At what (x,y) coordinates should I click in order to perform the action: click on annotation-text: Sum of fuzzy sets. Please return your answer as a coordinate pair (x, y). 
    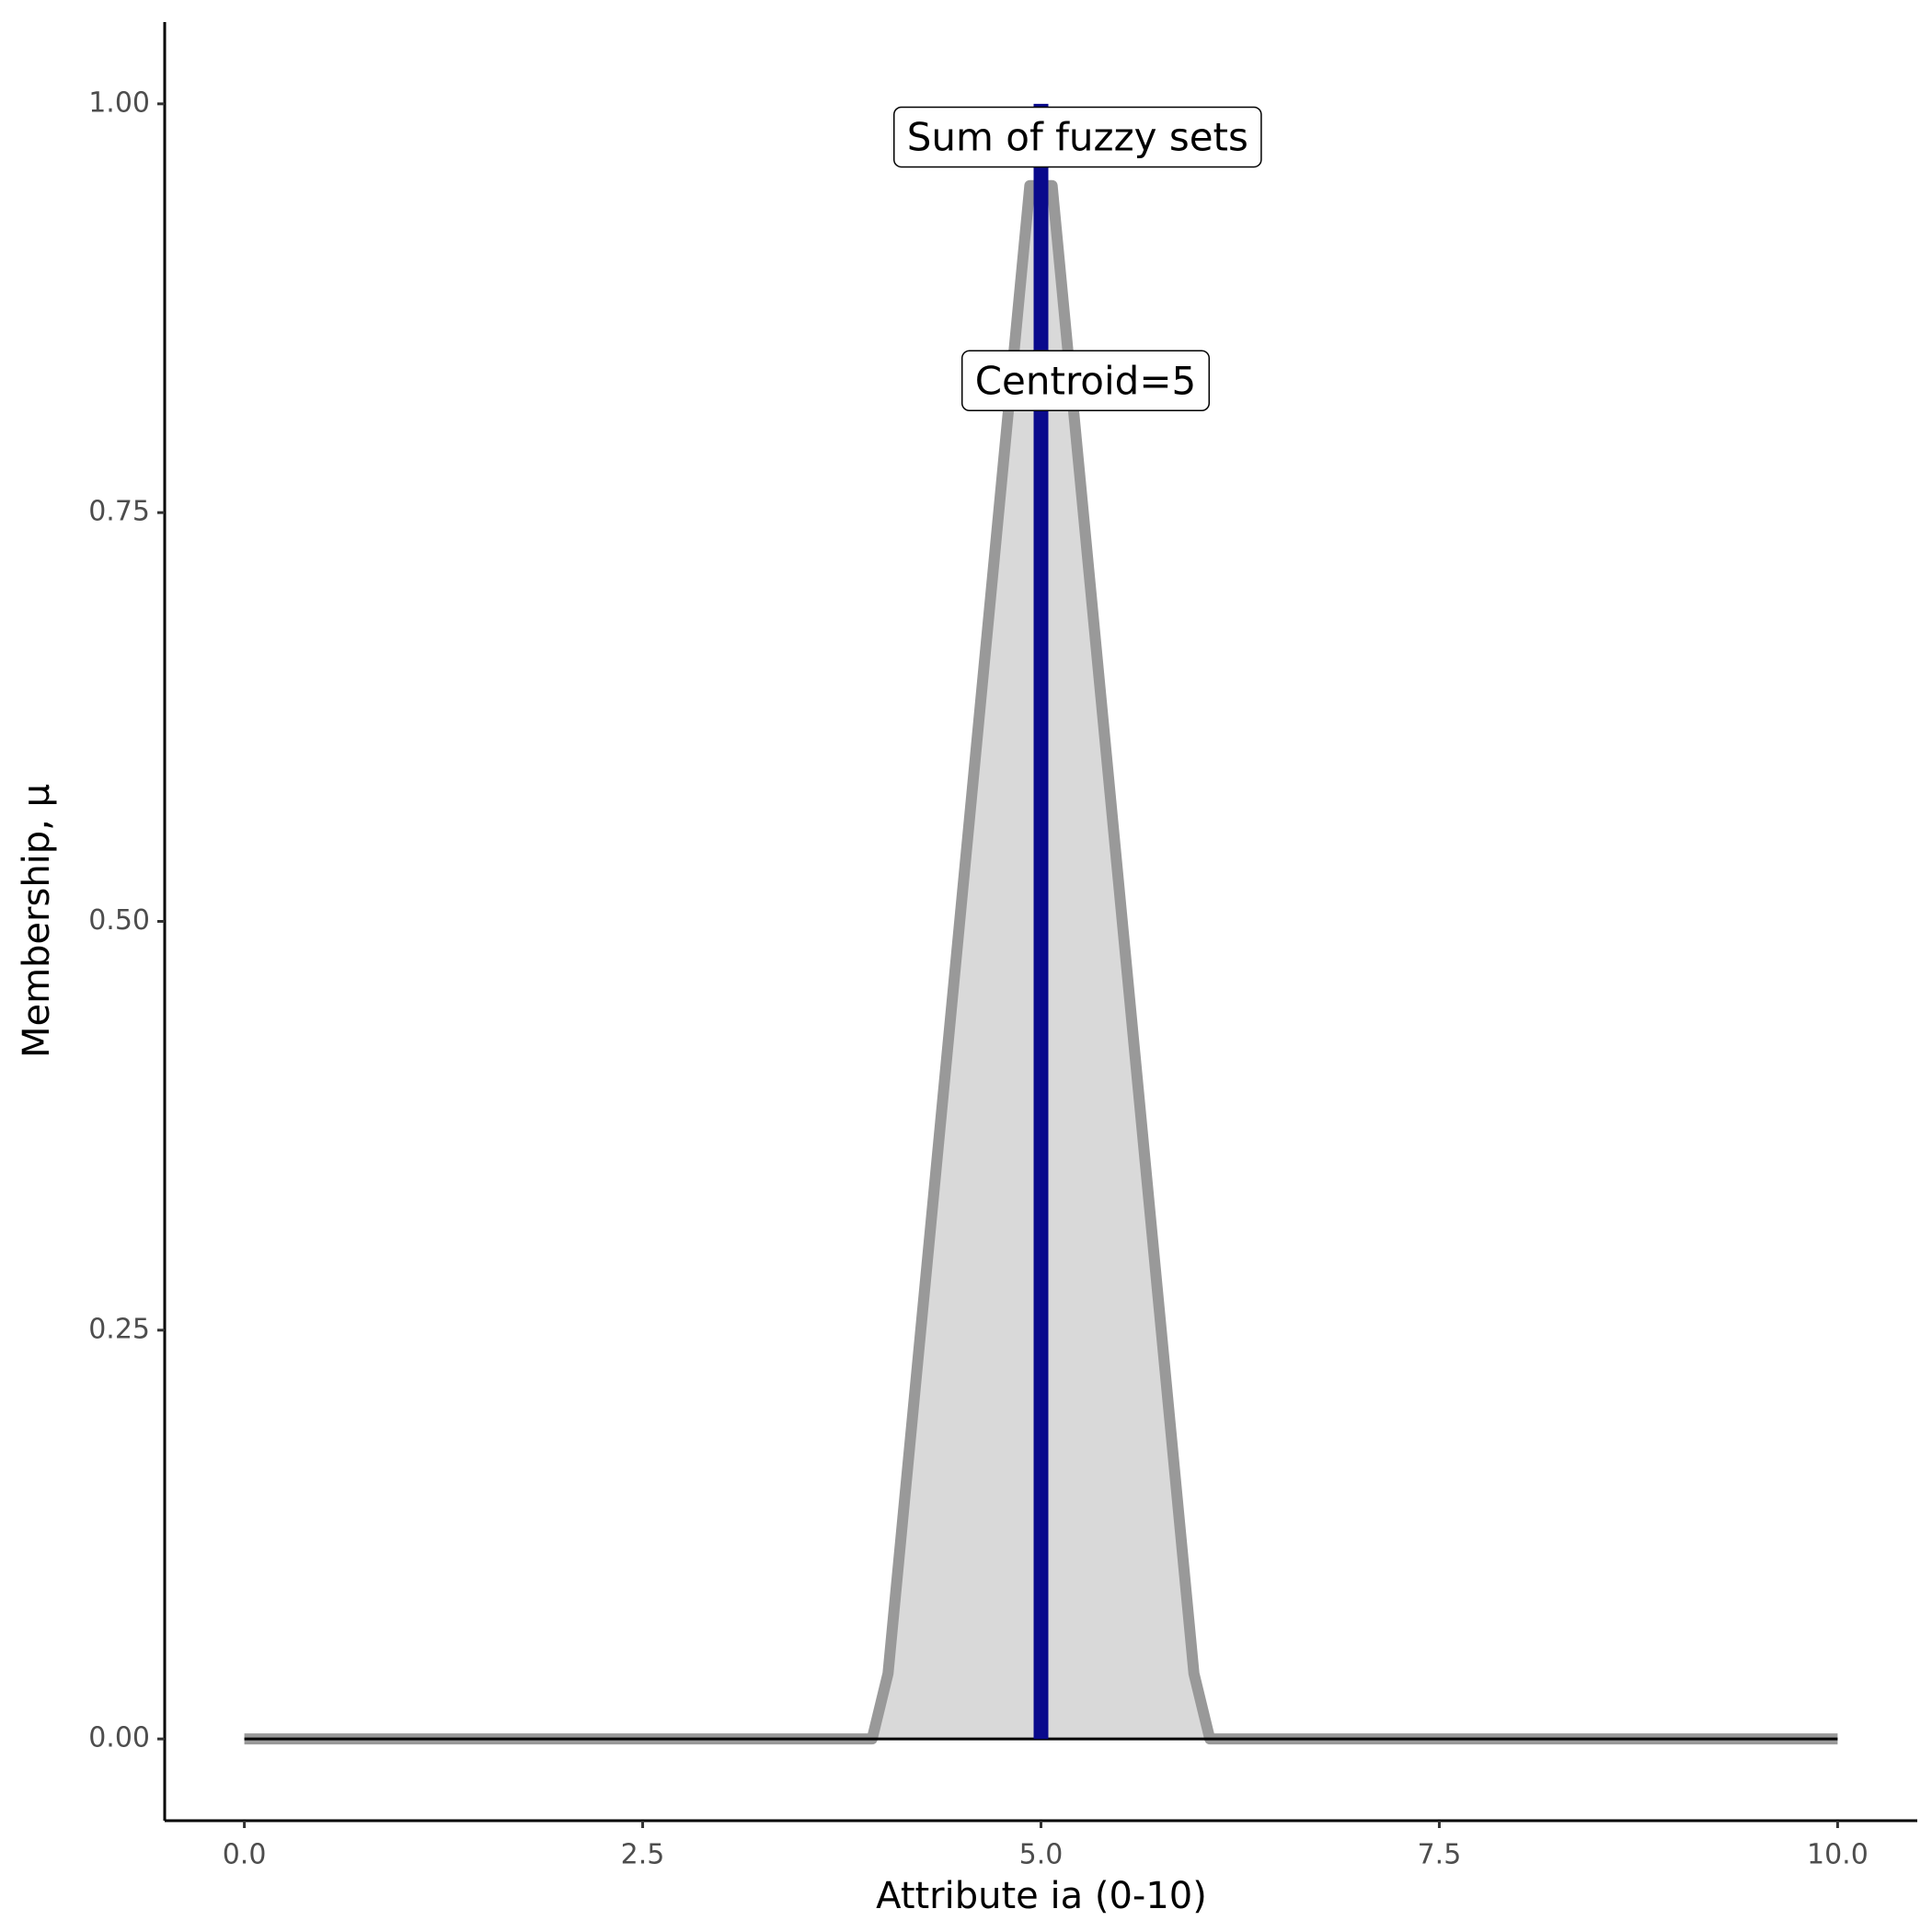
    Looking at the image, I should click on (1077, 136).